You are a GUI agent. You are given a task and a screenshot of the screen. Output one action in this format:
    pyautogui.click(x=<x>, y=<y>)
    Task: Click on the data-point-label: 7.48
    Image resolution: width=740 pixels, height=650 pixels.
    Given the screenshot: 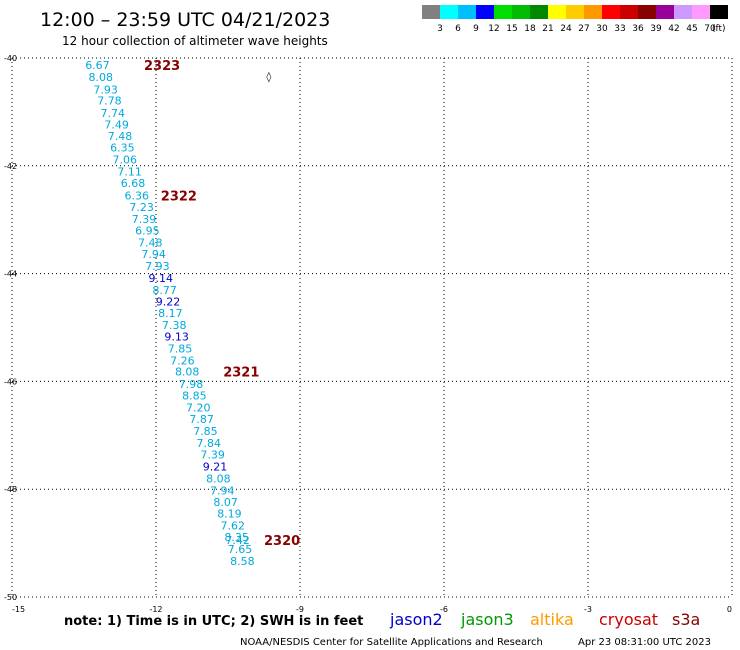 What is the action you would take?
    pyautogui.click(x=120, y=136)
    